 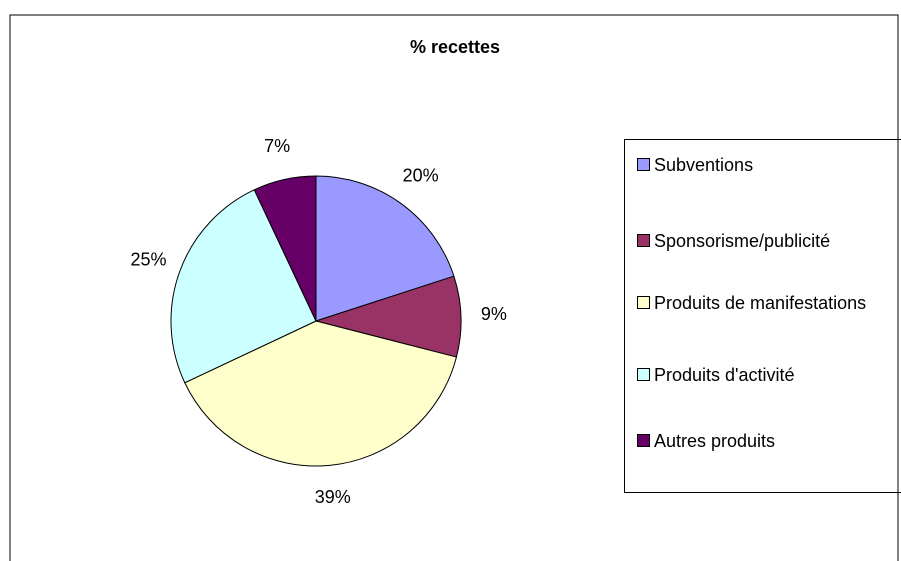 I want to click on data-label: 20%, so click(x=421, y=176).